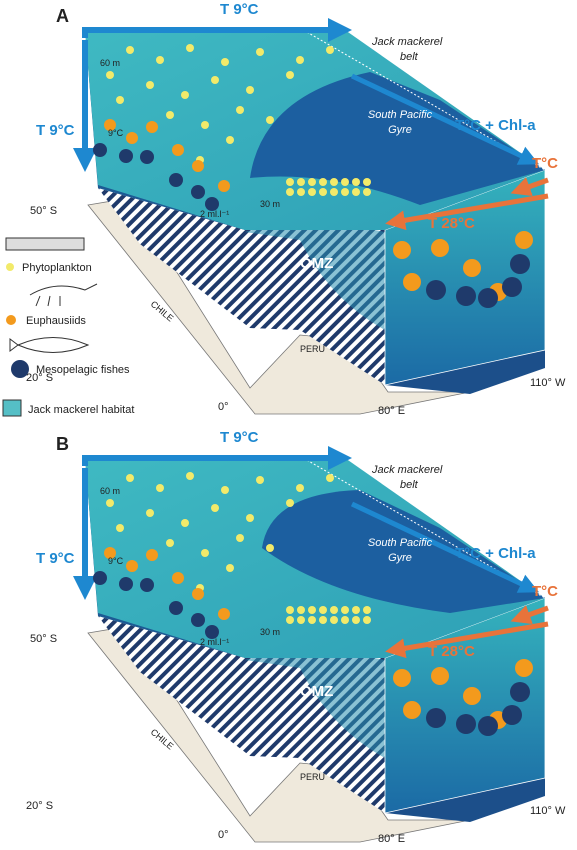 This screenshot has width=577, height=850. What do you see at coordinates (55, 130) in the screenshot?
I see `temp-label: T 9°C` at bounding box center [55, 130].